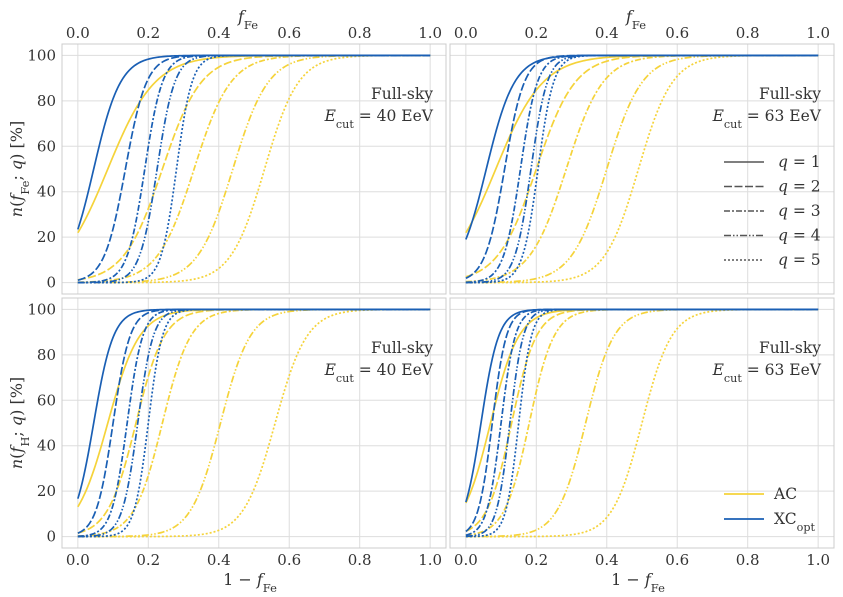 This screenshot has height=597, width=843. What do you see at coordinates (744, 211) in the screenshot?
I see `legend-q` at bounding box center [744, 211].